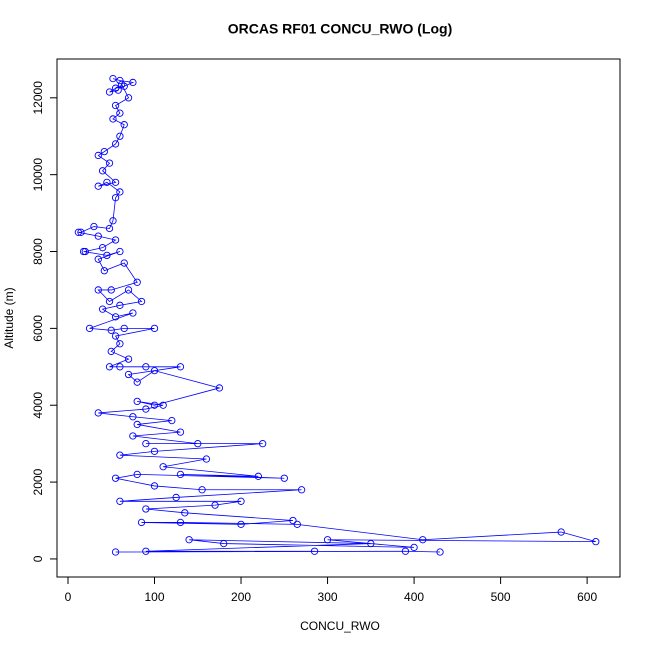 This screenshot has width=650, height=650. Describe the element at coordinates (340, 29) in the screenshot. I see `chart-title: ORCAS RF01 CONCU_RWO (Log)` at that location.